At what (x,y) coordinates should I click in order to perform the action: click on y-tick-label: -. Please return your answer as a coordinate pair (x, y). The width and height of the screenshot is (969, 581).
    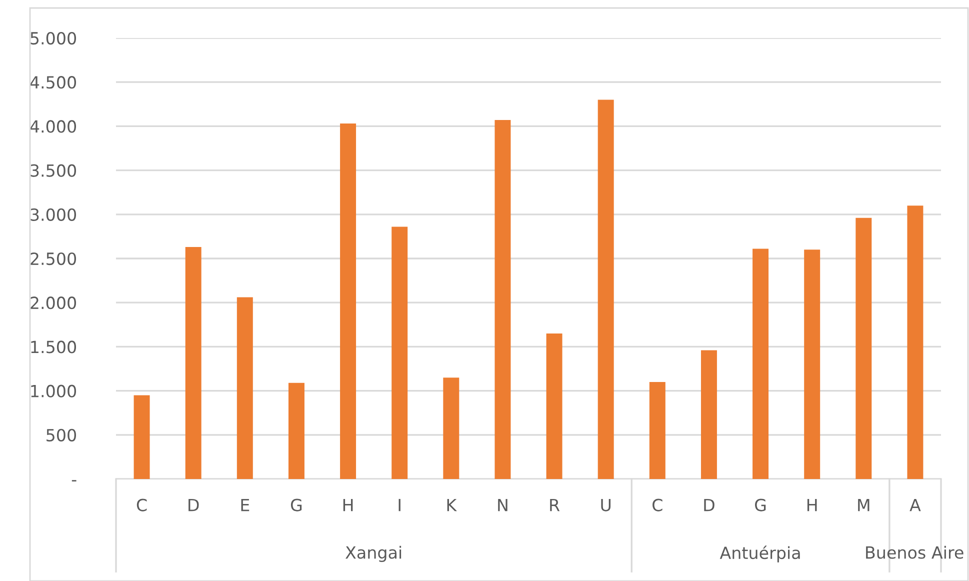
    Looking at the image, I should click on (74, 481).